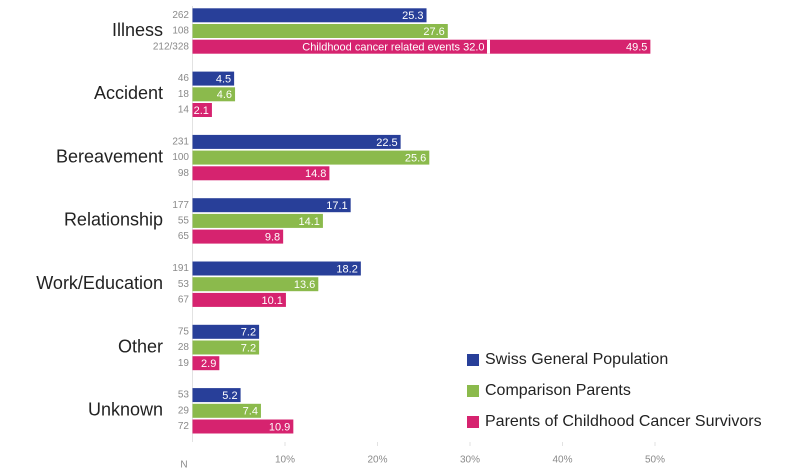  Describe the element at coordinates (180, 157) in the screenshot. I see `n-value: 100` at that location.